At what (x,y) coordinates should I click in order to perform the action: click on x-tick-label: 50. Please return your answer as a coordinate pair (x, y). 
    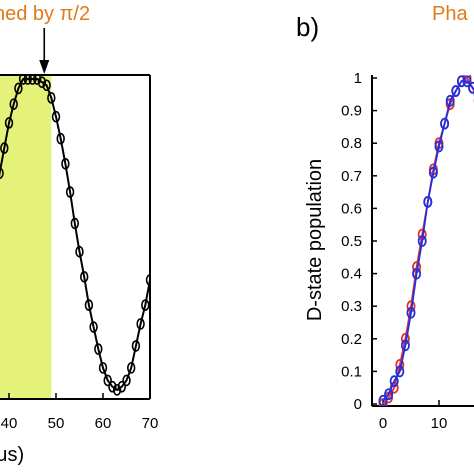
    Looking at the image, I should click on (56, 423).